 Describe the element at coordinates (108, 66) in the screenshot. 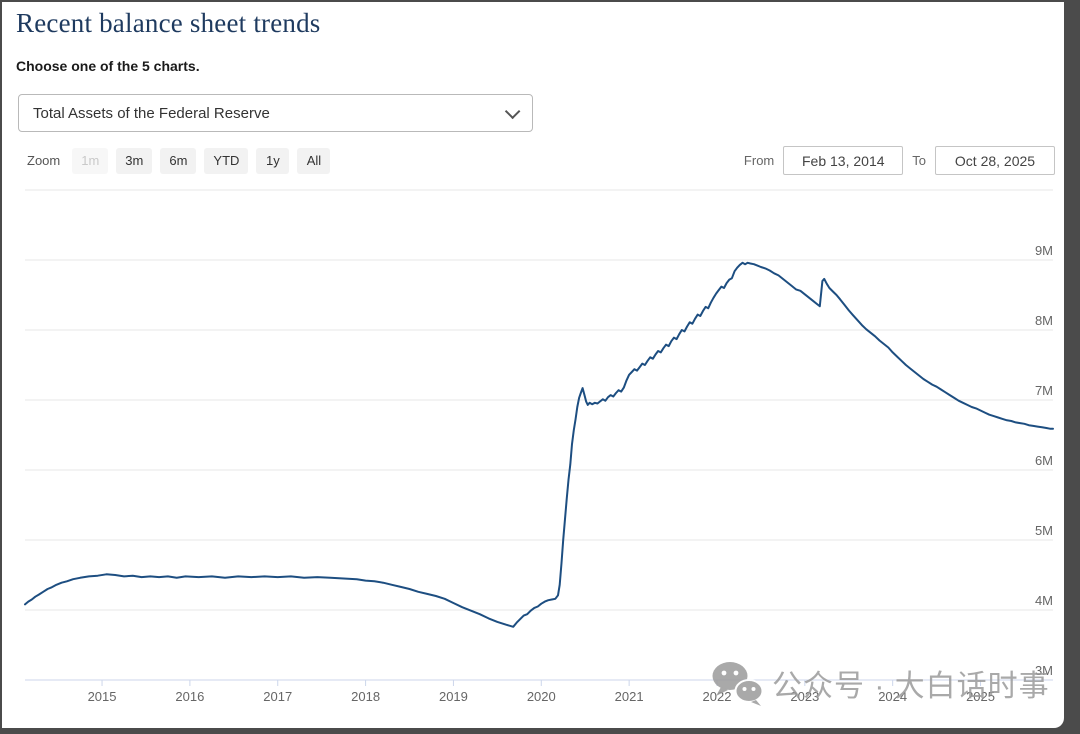

I see `chart-chooser-label: Choose one of the 5 charts.` at that location.